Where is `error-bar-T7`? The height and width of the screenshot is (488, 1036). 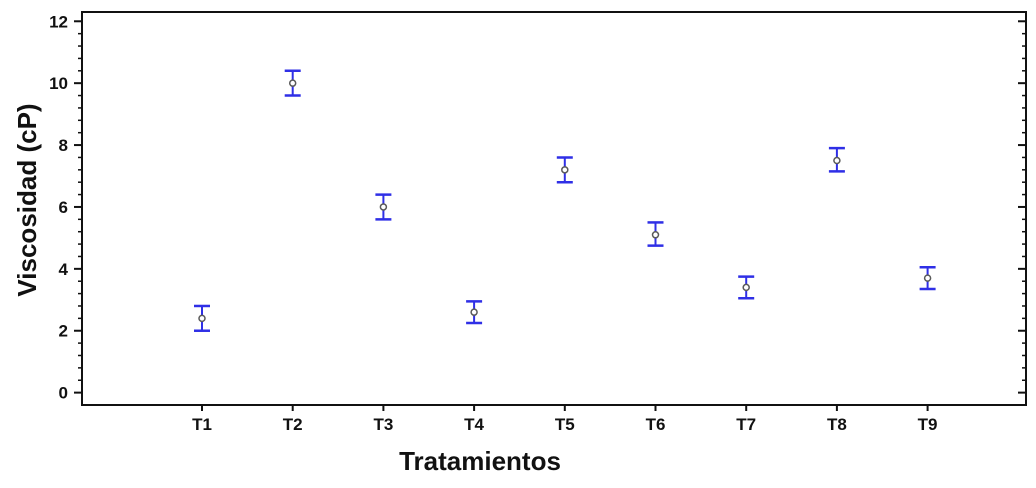
error-bar-T7 is located at coordinates (746, 287).